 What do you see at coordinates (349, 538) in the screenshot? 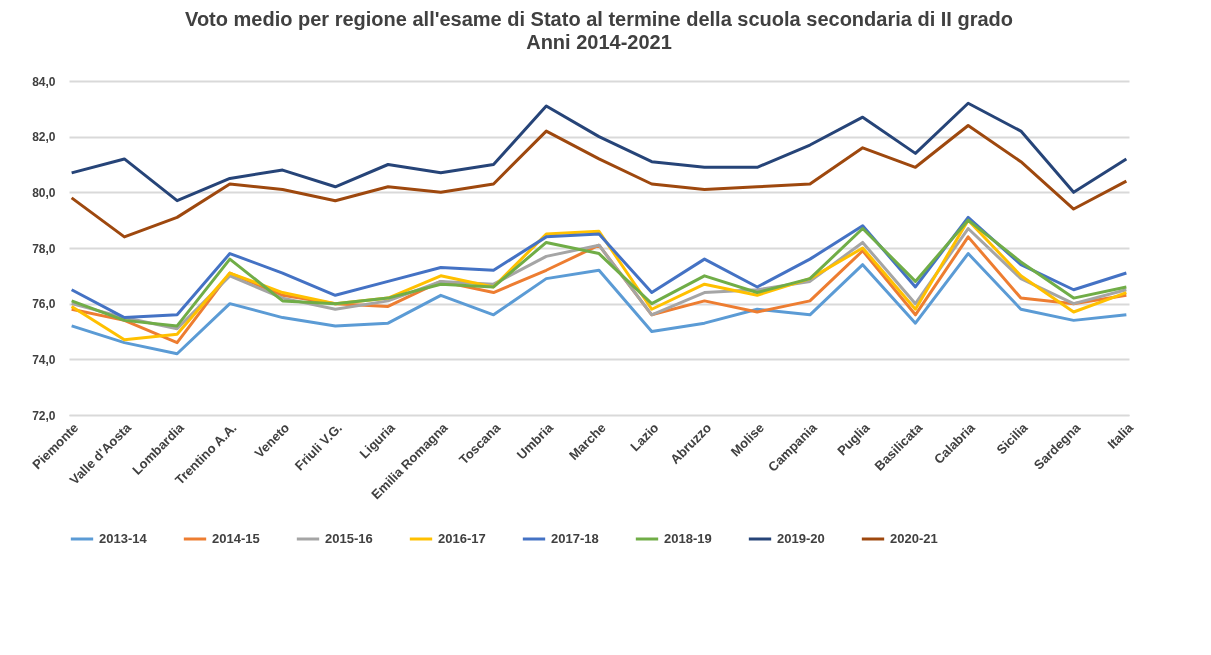
I see `legend-label: 2015-16` at bounding box center [349, 538].